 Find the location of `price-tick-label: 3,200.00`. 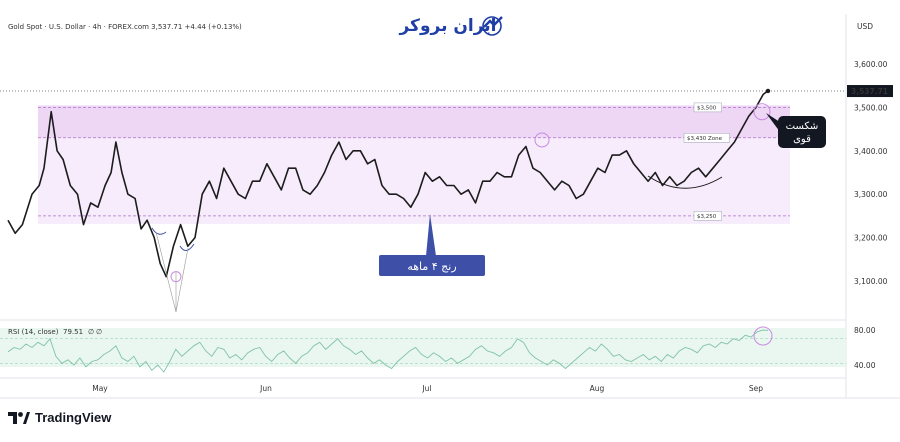

price-tick-label: 3,200.00 is located at coordinates (871, 238).